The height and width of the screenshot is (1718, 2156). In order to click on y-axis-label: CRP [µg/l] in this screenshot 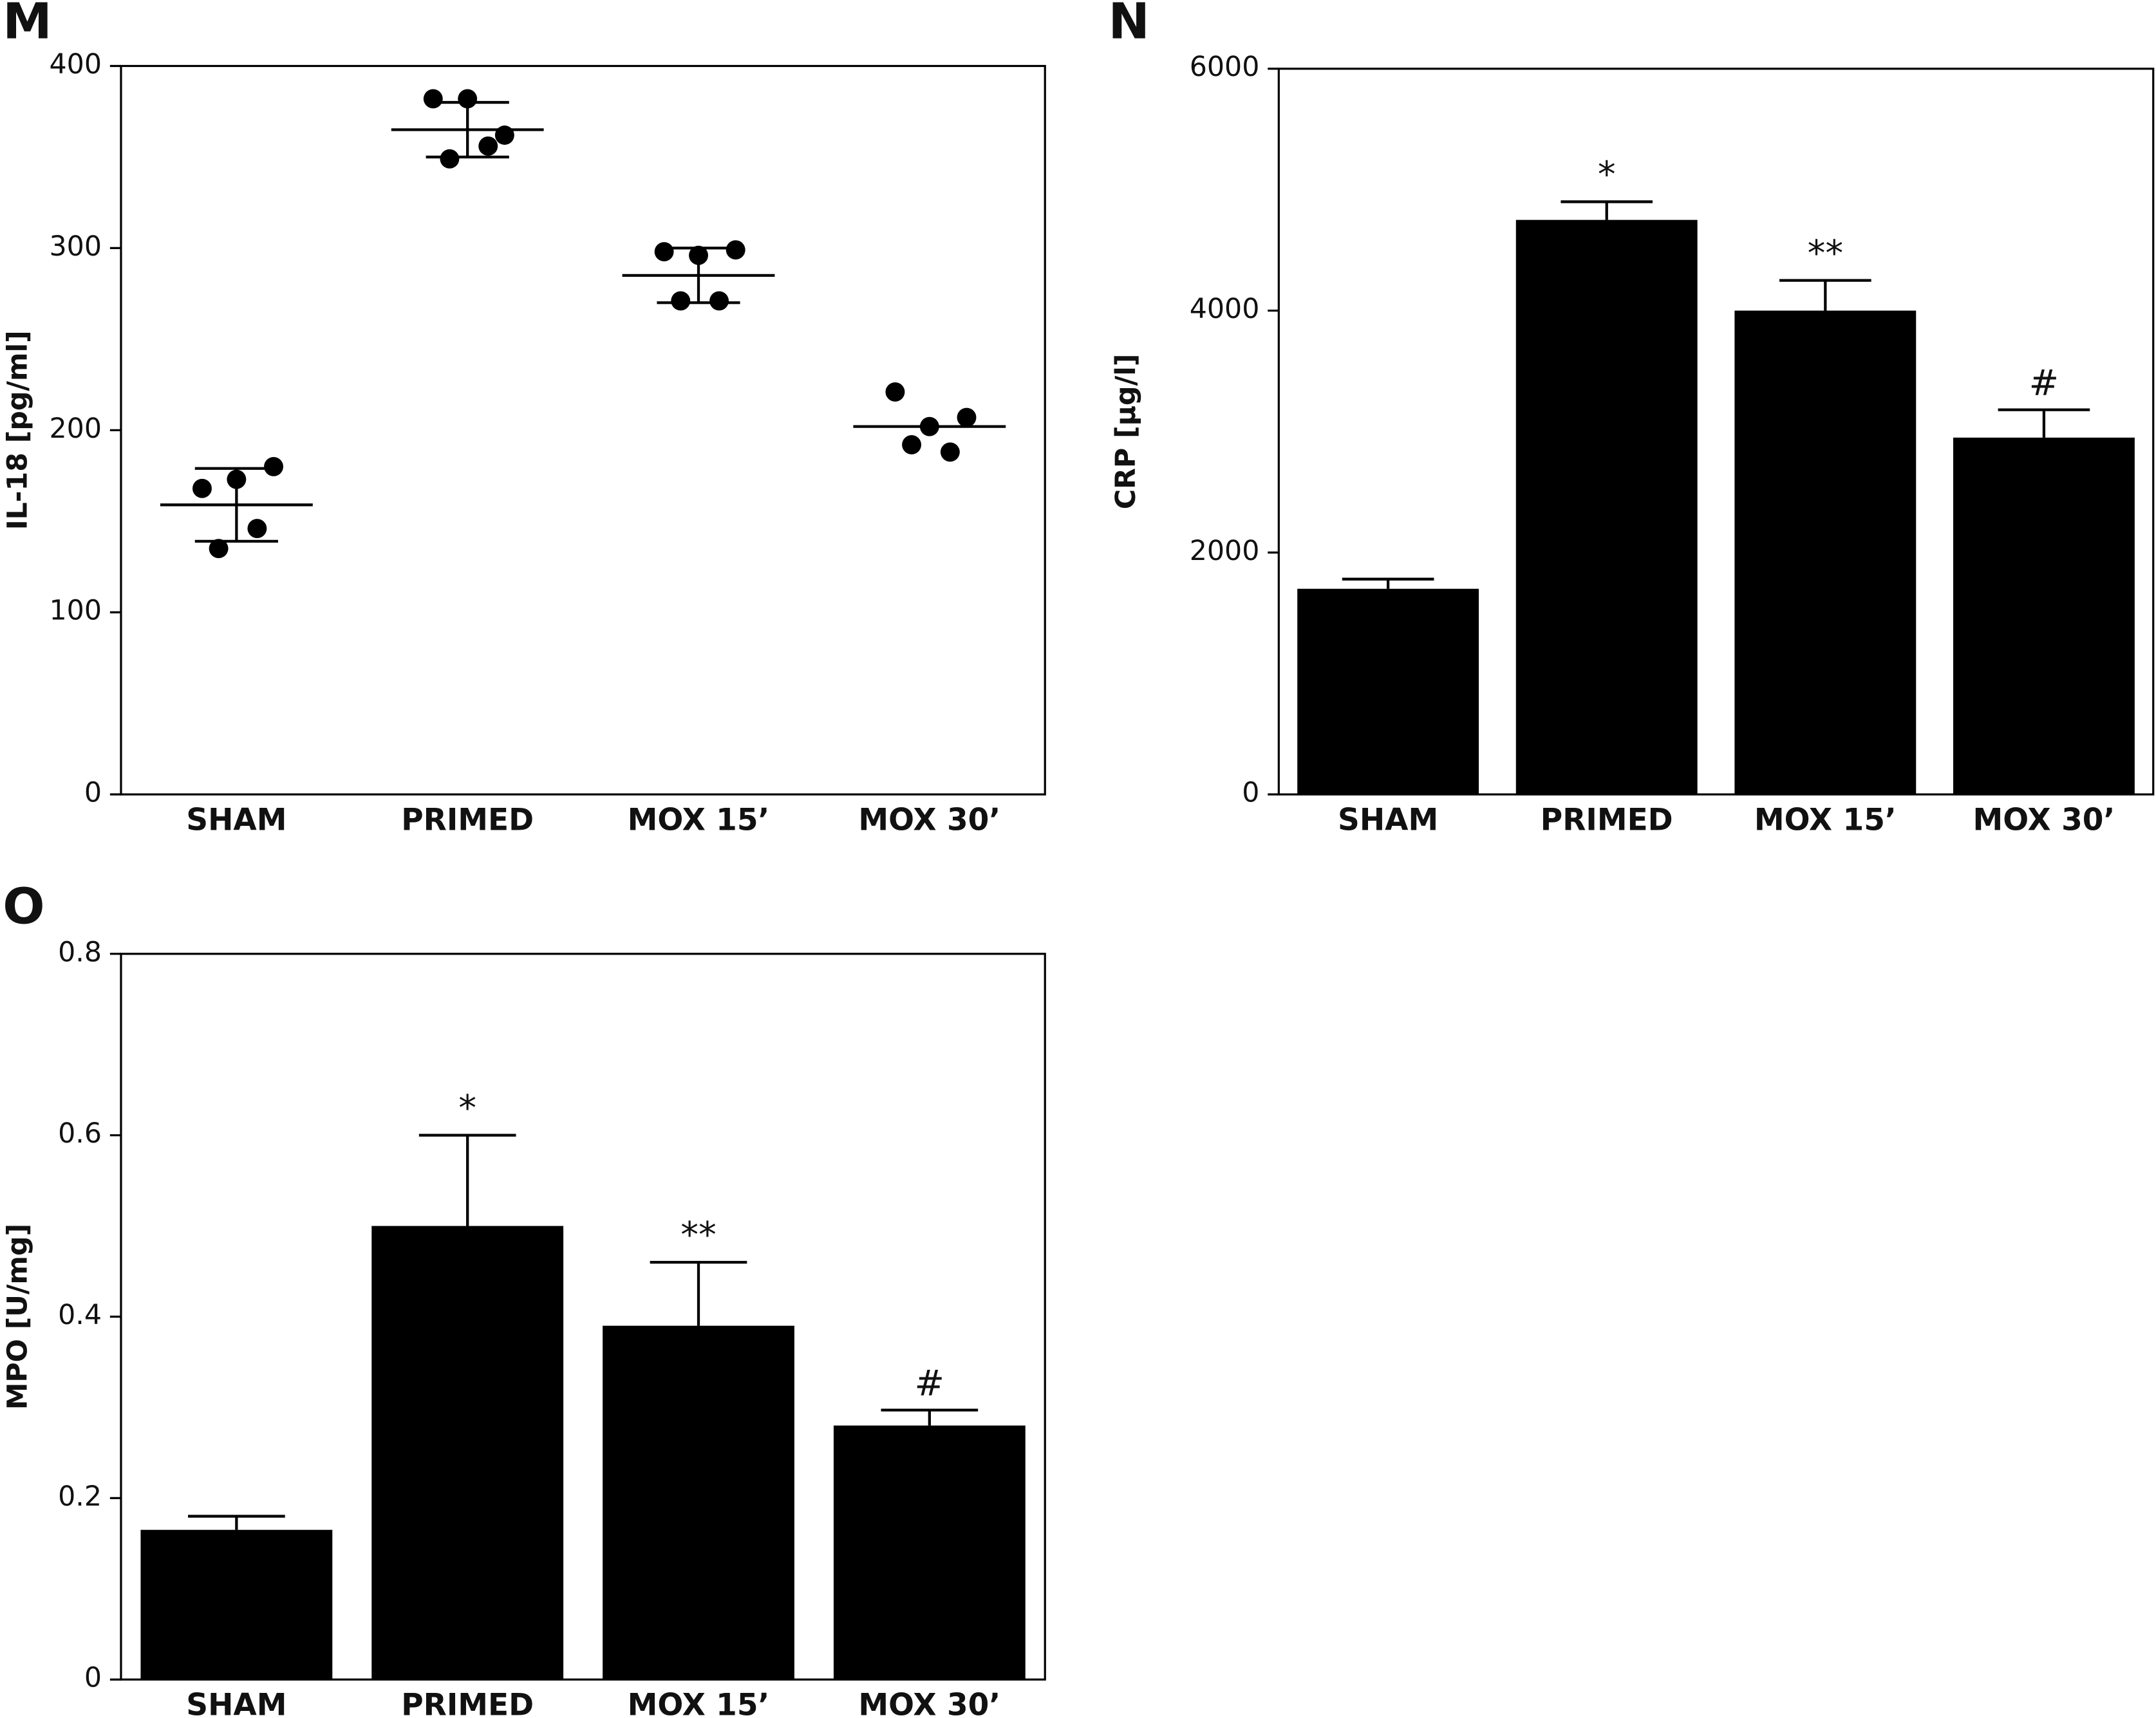, I will do `click(1126, 432)`.